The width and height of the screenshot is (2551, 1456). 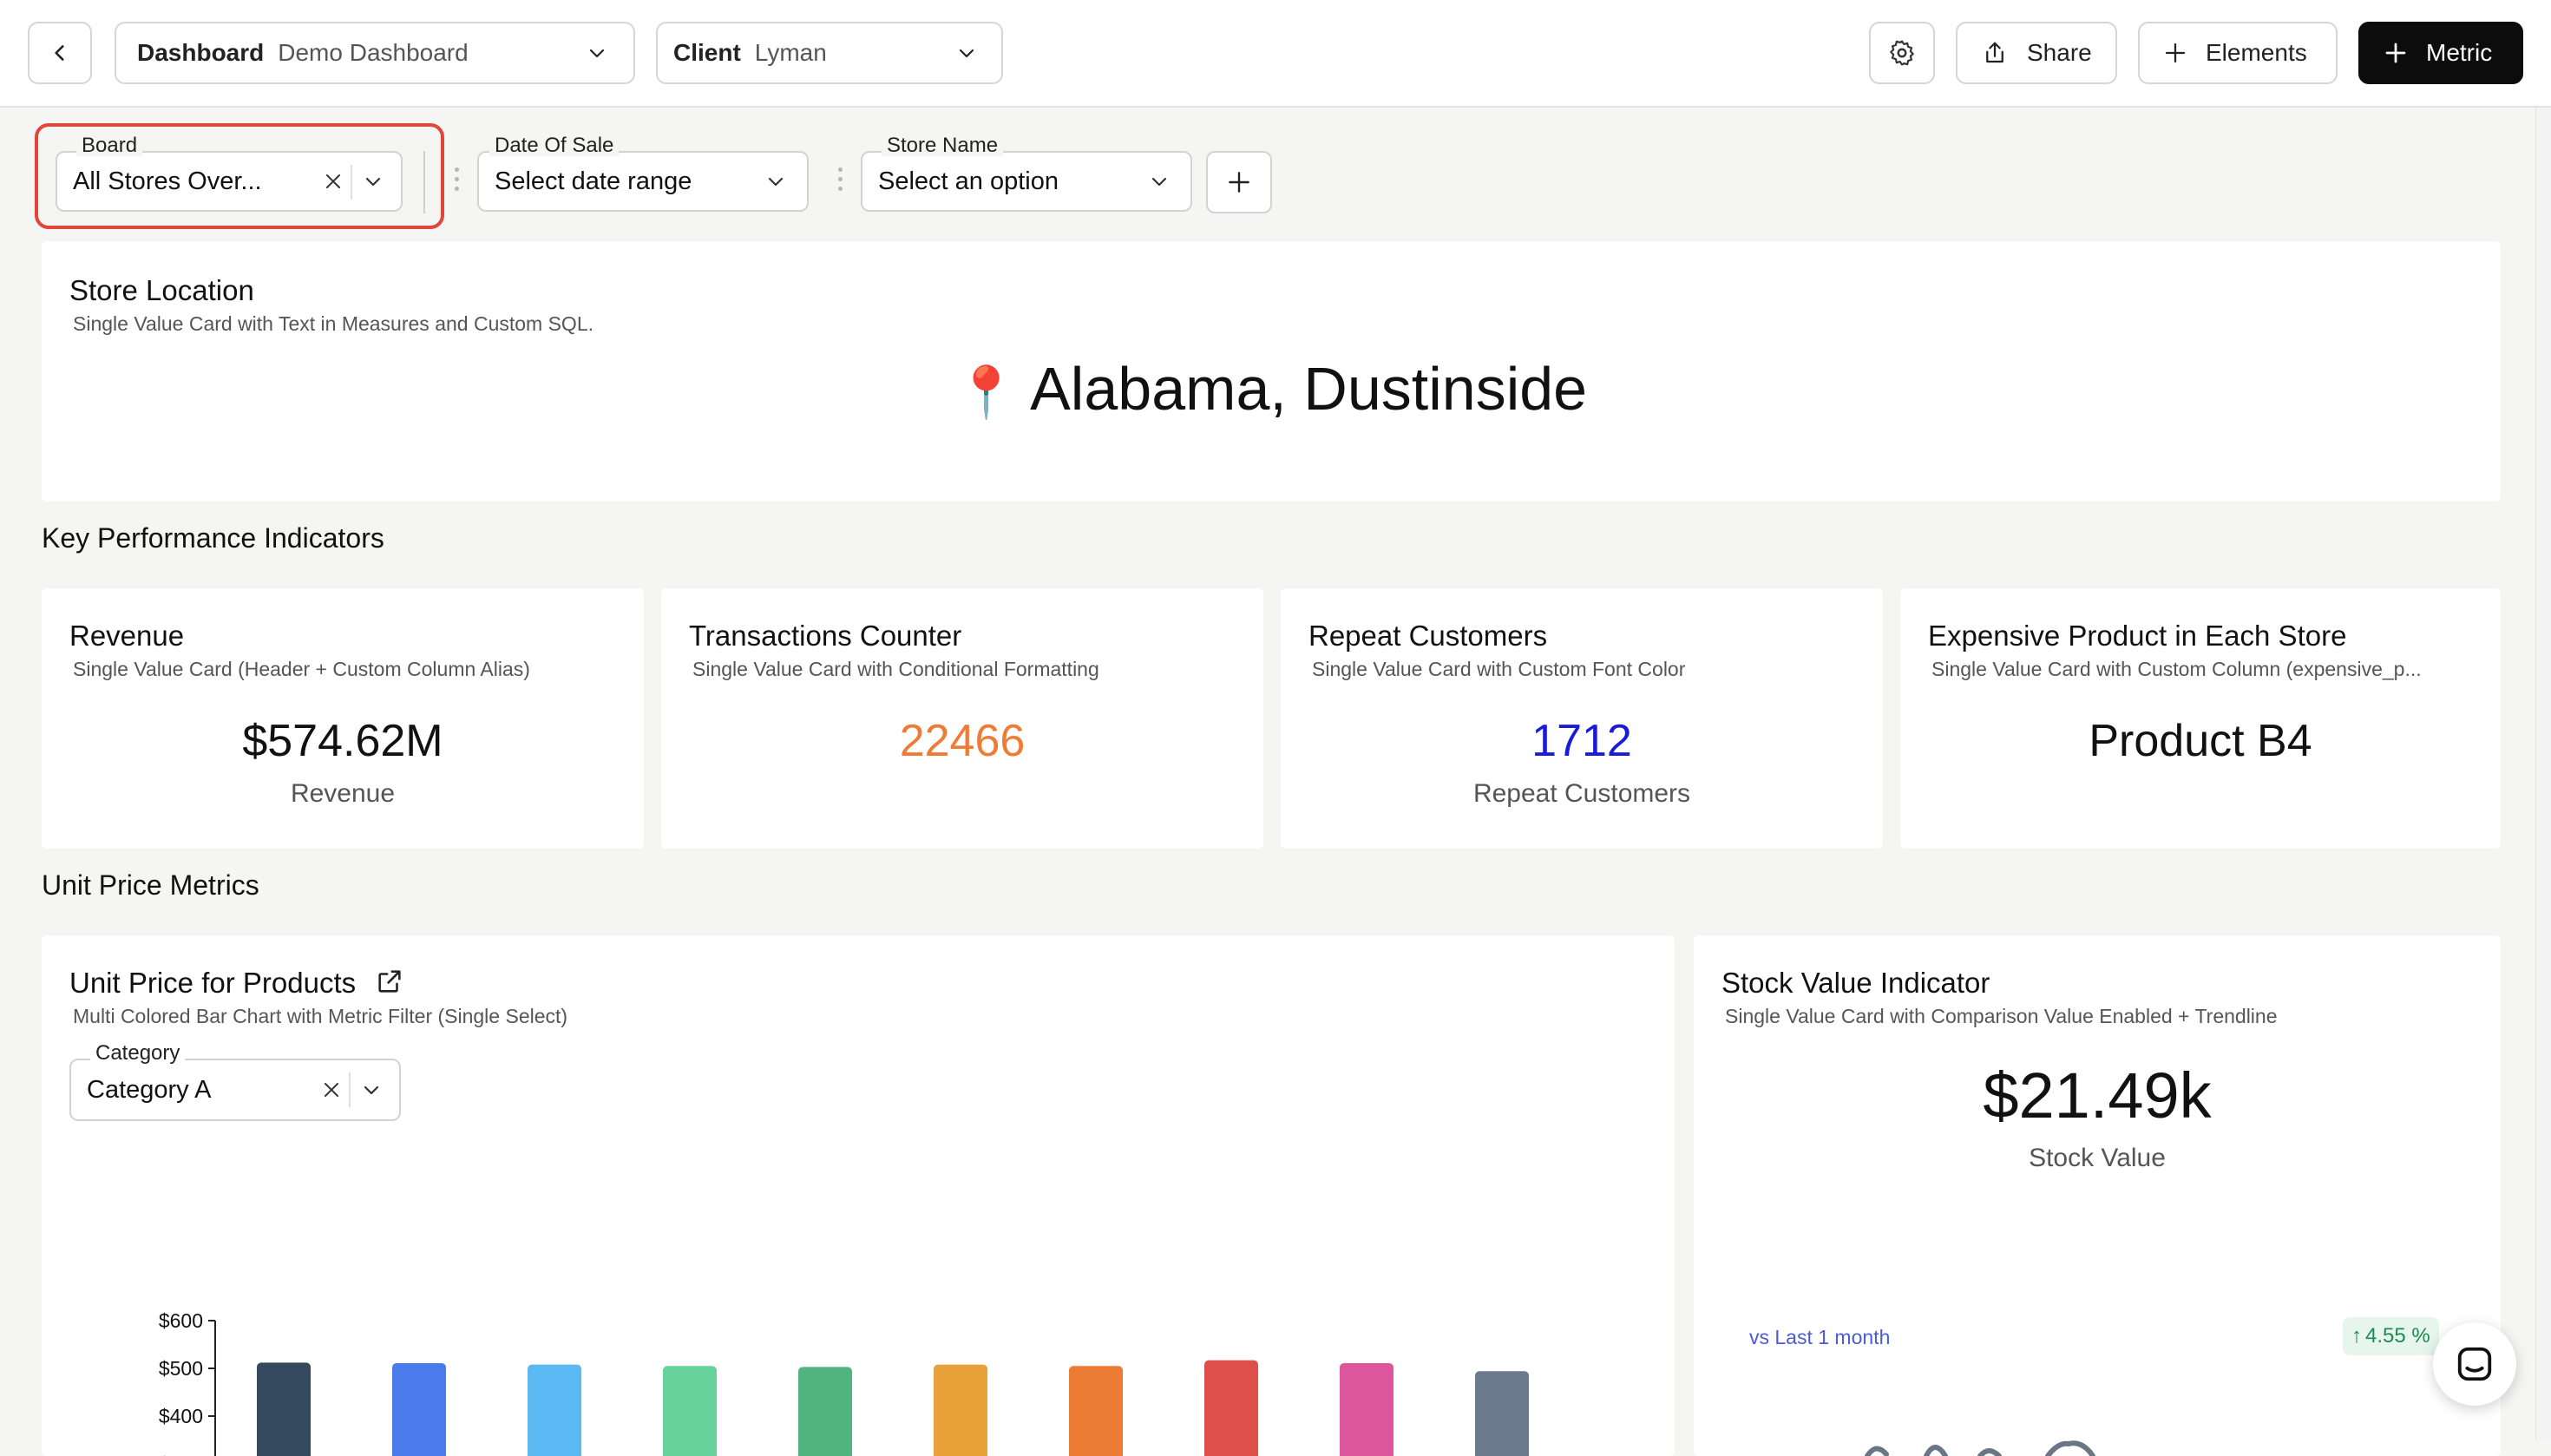 I want to click on card-title: Stock Value Indicator, so click(x=1855, y=983).